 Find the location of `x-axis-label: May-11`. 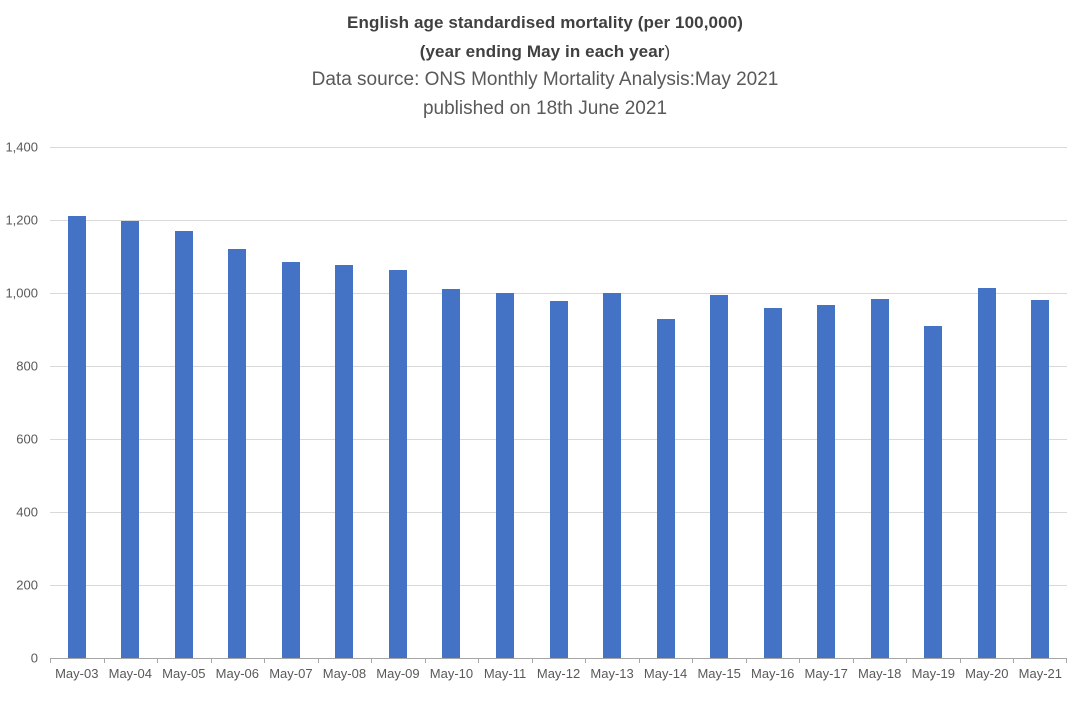

x-axis-label: May-11 is located at coordinates (505, 673).